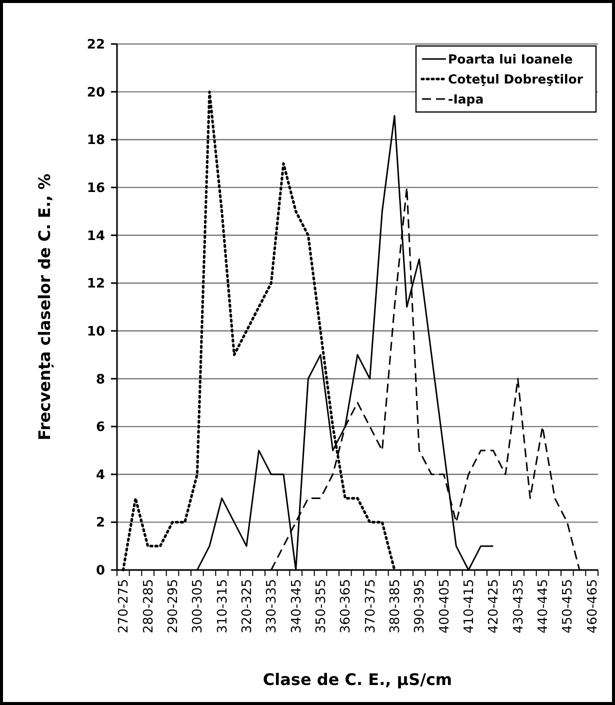  Describe the element at coordinates (444, 606) in the screenshot. I see `x-tick-label: 400-405` at that location.